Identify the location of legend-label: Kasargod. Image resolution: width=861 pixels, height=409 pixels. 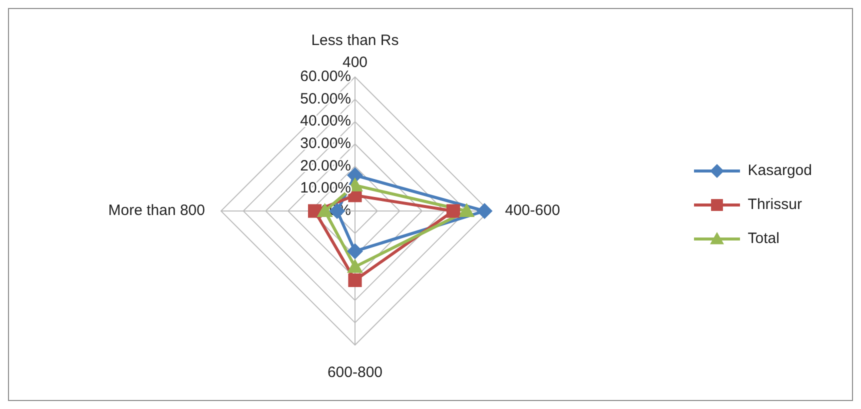
(780, 170).